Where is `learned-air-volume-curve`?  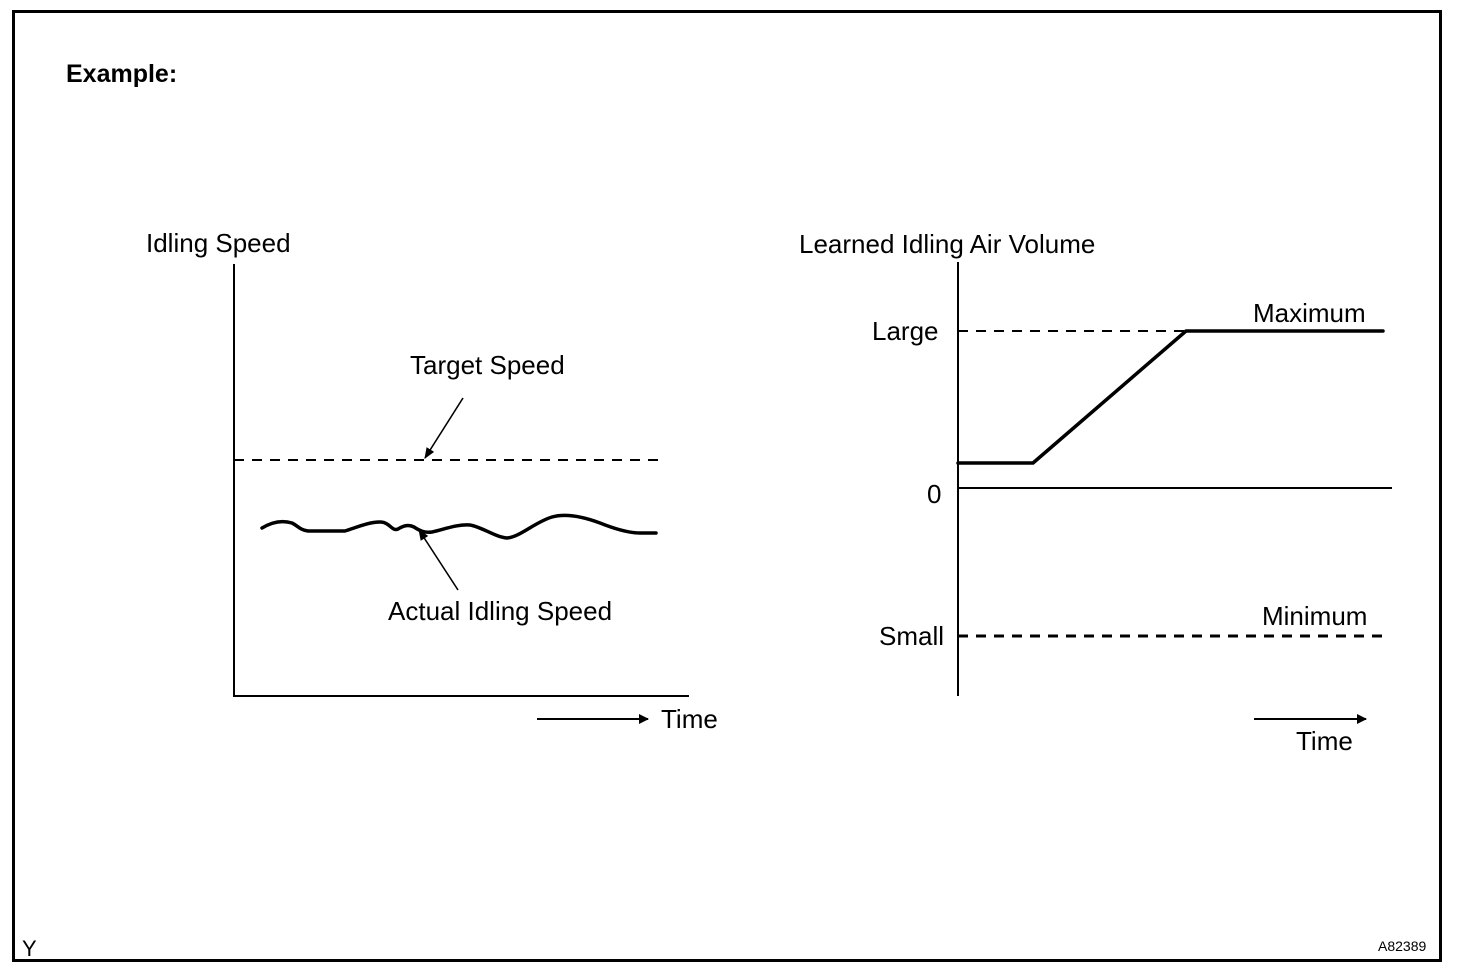 learned-air-volume-curve is located at coordinates (1170, 397).